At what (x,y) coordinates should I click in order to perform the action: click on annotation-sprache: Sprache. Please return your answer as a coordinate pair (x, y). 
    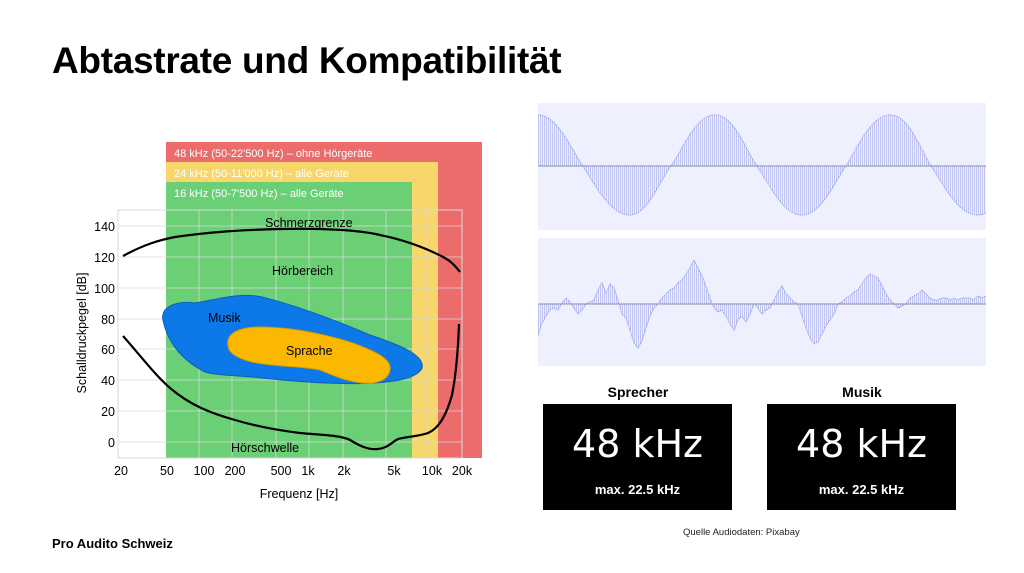
    Looking at the image, I should click on (309, 351).